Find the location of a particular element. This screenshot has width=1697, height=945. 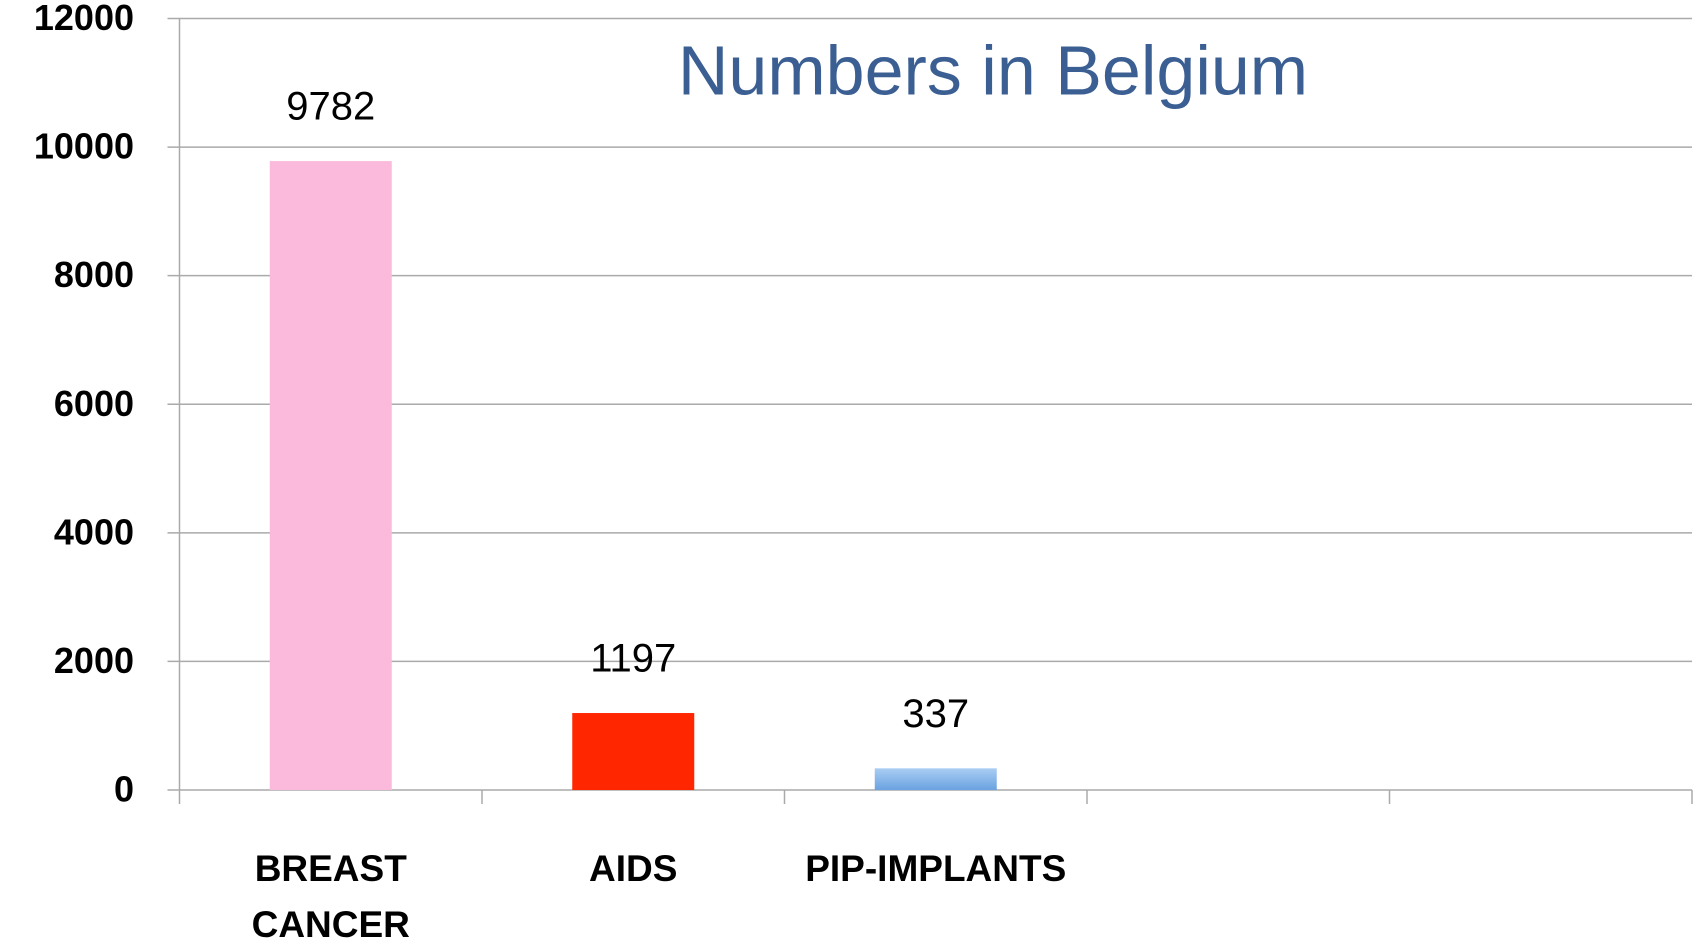

x-tick-label: PIP-IMPLANTS is located at coordinates (936, 868).